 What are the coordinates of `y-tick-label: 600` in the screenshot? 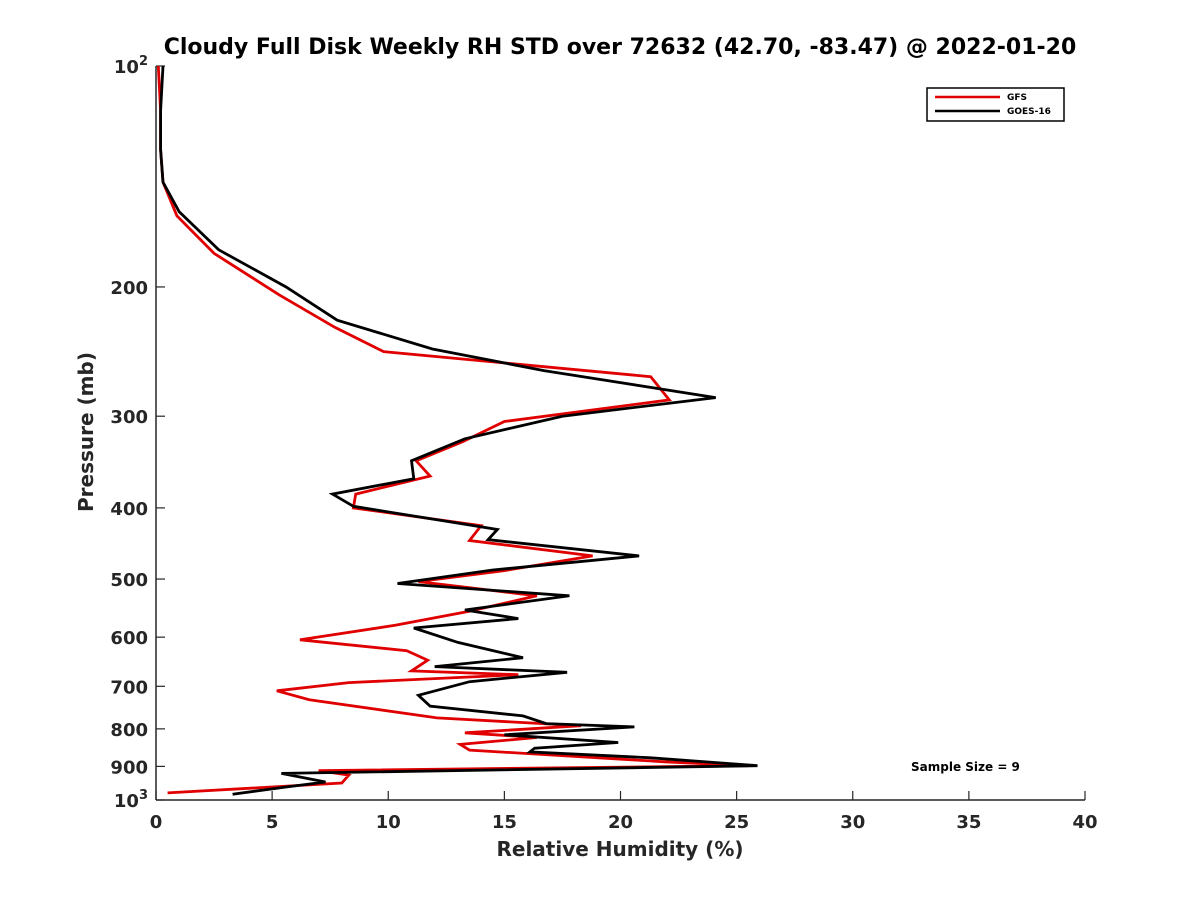 It's located at (129, 638).